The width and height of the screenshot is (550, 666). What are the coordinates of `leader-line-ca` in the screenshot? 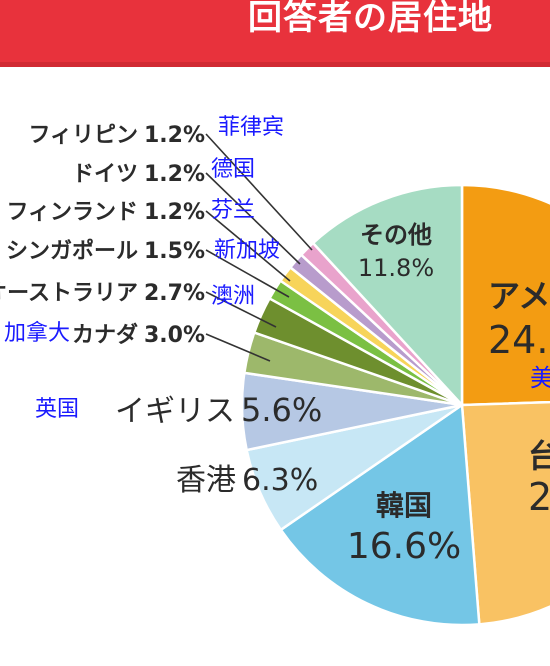 It's located at (238, 347).